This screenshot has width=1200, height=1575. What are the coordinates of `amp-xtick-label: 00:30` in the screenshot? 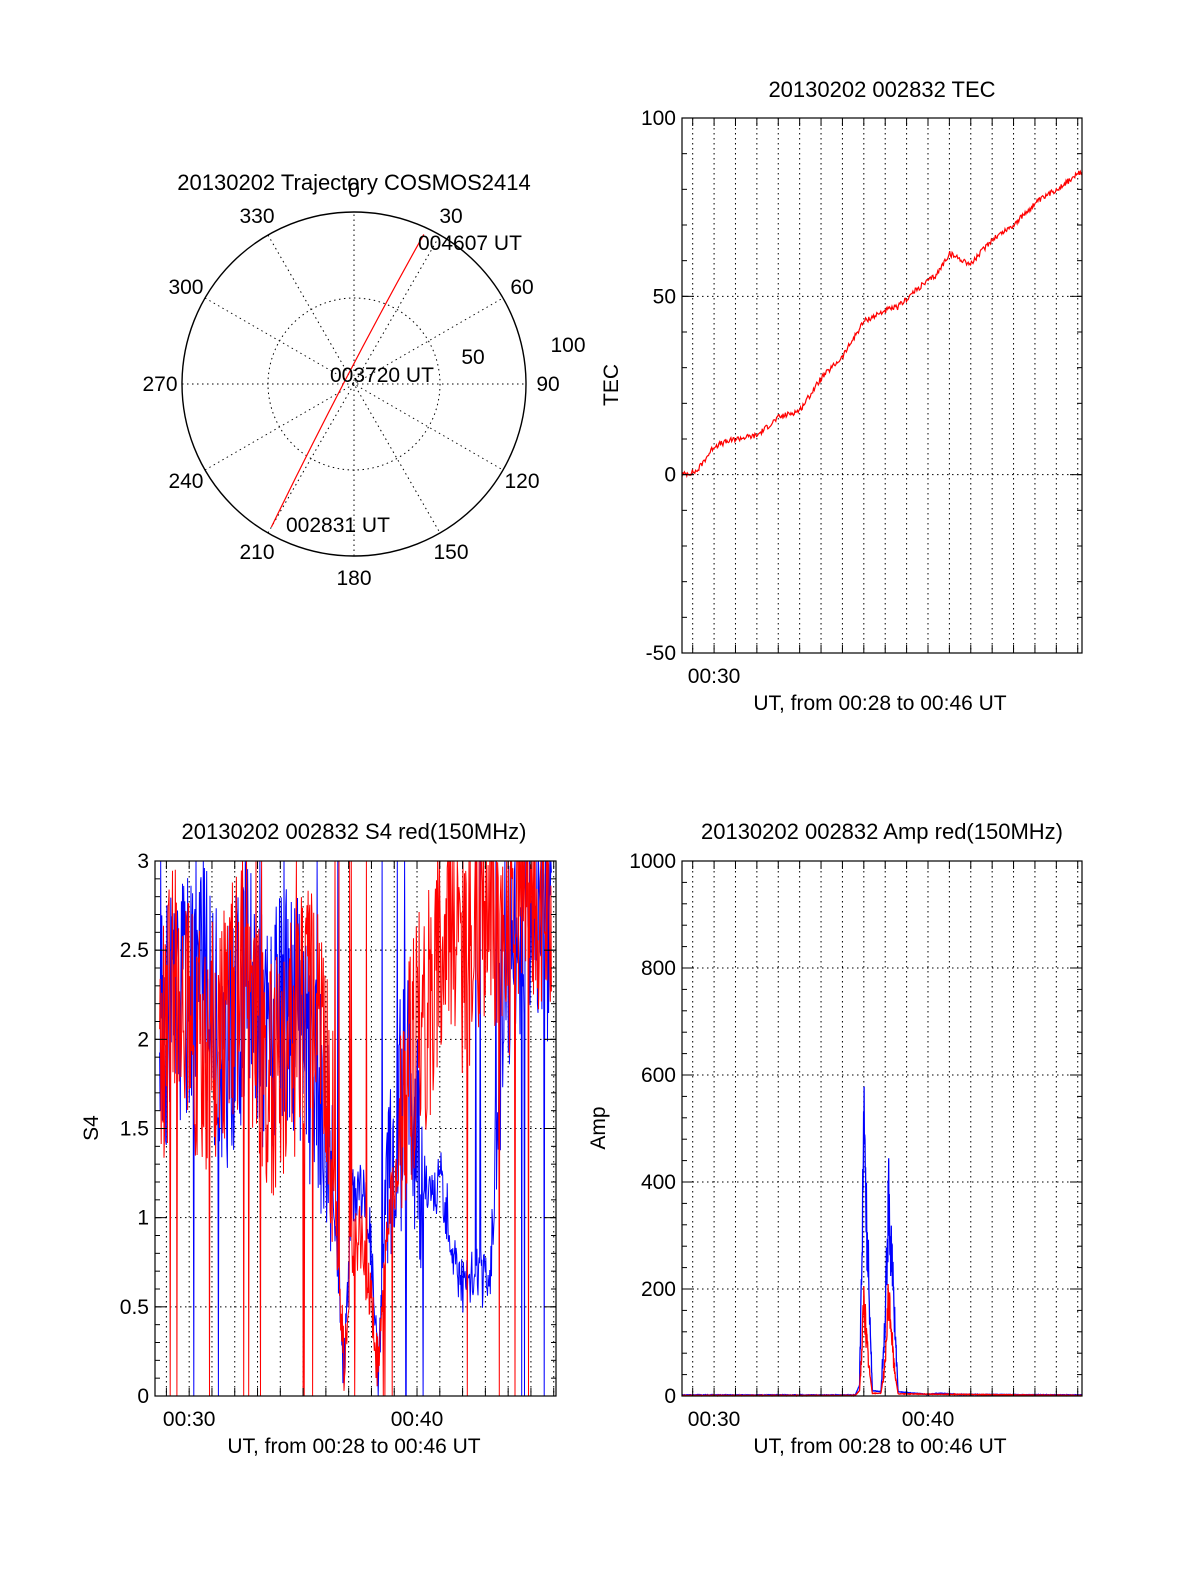 It's located at (714, 1419).